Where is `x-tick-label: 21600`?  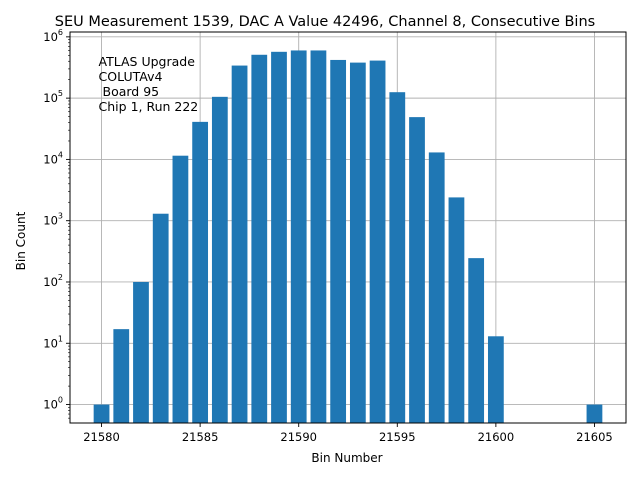 x-tick-label: 21600 is located at coordinates (496, 437).